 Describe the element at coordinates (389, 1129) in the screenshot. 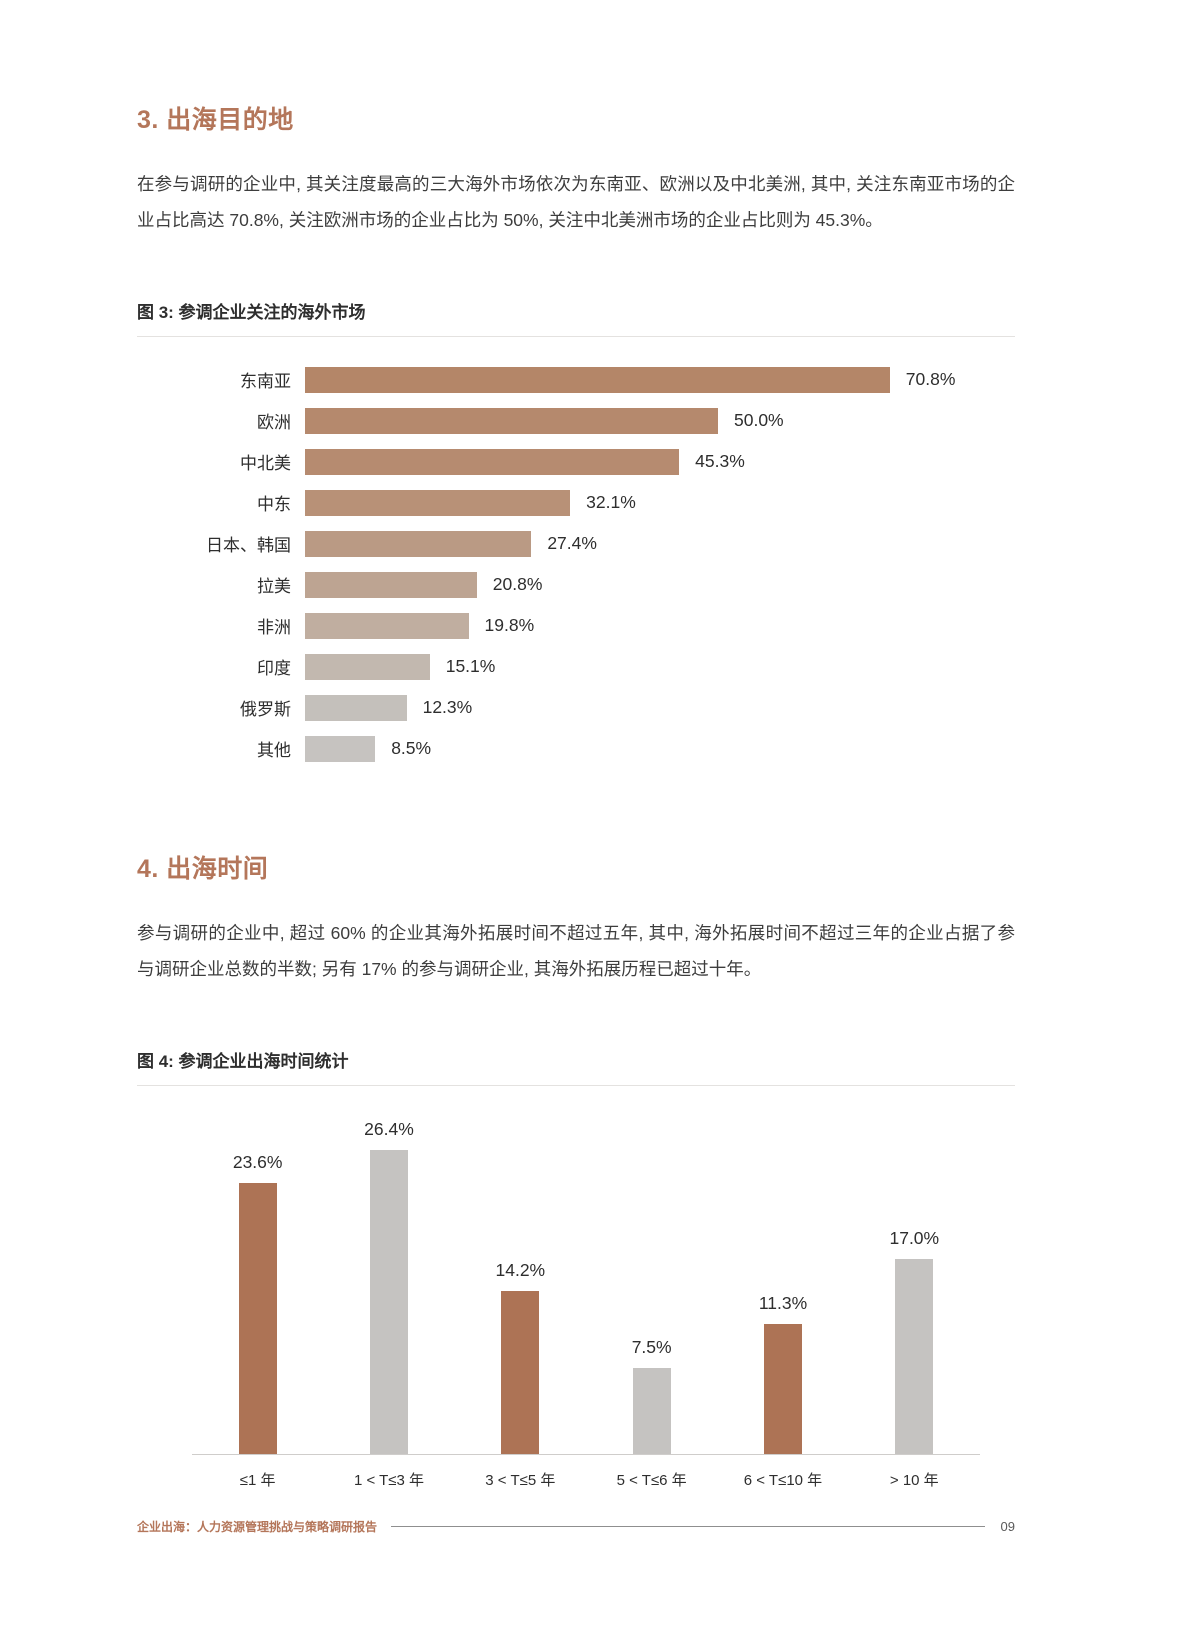

I see `vbar-value-label: 26.4%` at that location.